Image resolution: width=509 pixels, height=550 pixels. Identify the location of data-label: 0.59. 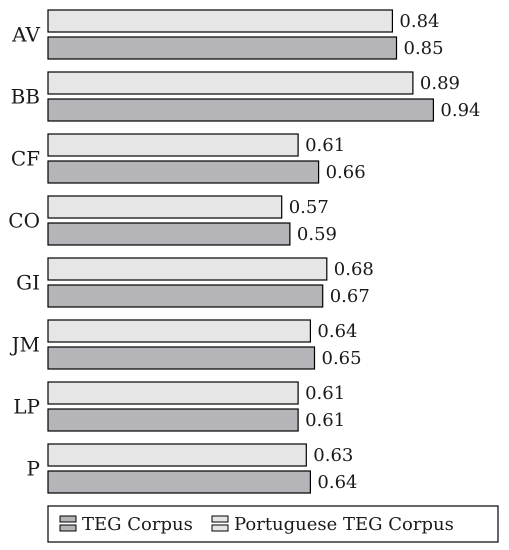
(317, 234).